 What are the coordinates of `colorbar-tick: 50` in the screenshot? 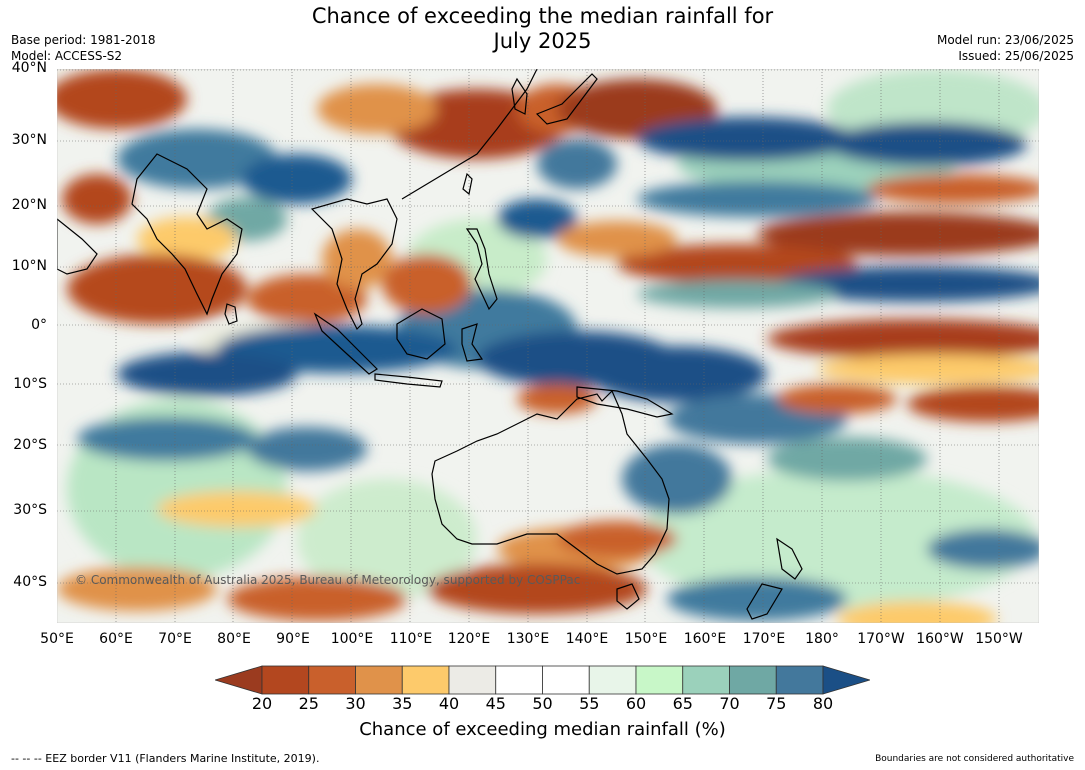 It's located at (542, 703).